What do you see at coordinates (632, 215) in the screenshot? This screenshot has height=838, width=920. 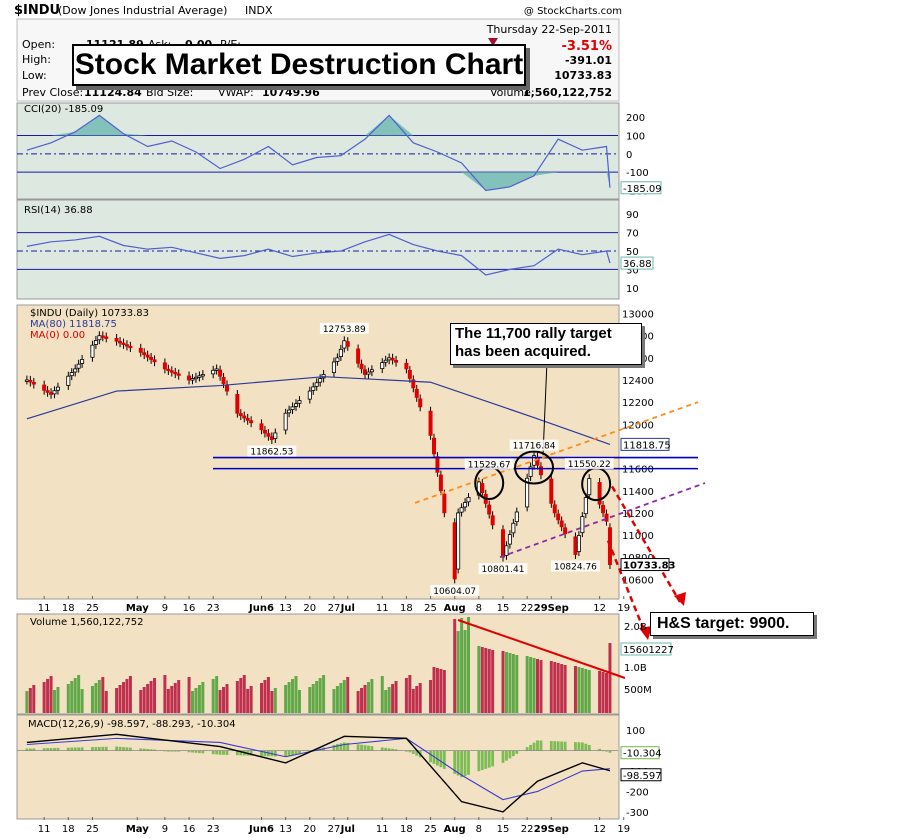 I see `rsi-tick-label: 90` at bounding box center [632, 215].